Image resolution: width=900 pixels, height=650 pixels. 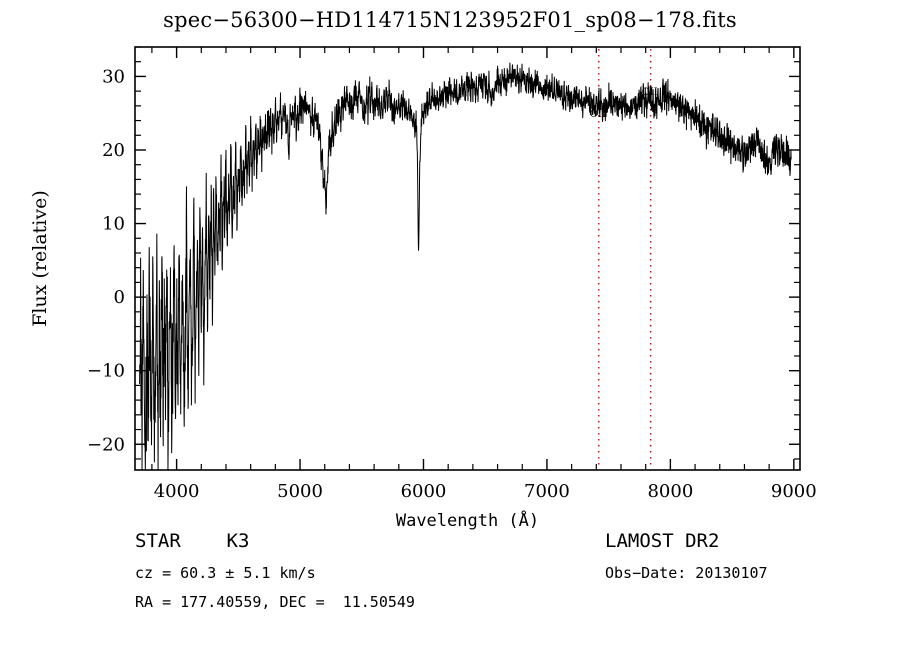 What do you see at coordinates (225, 573) in the screenshot?
I see `redshift-label: cz = 60.3 ± 5.1 km/s` at bounding box center [225, 573].